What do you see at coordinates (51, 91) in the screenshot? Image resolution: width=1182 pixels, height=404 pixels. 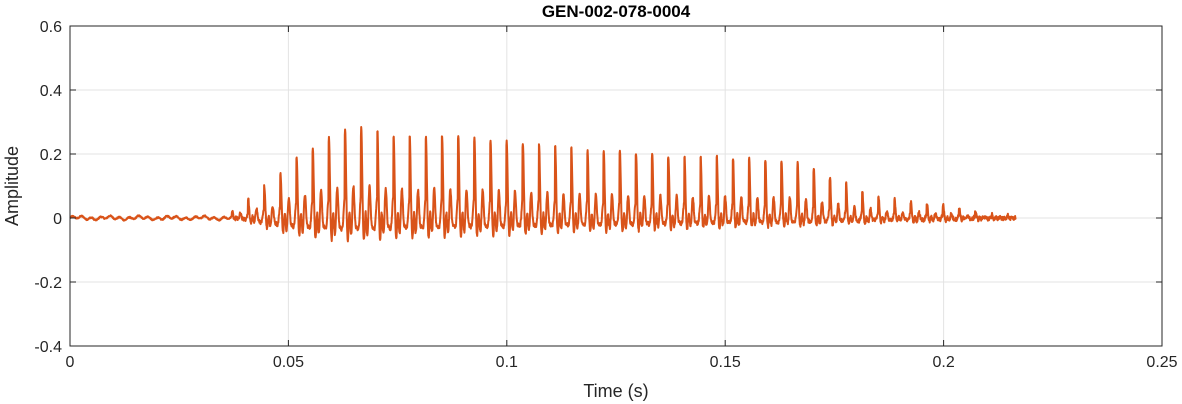 I see `y-tick-label: 0.4` at bounding box center [51, 91].